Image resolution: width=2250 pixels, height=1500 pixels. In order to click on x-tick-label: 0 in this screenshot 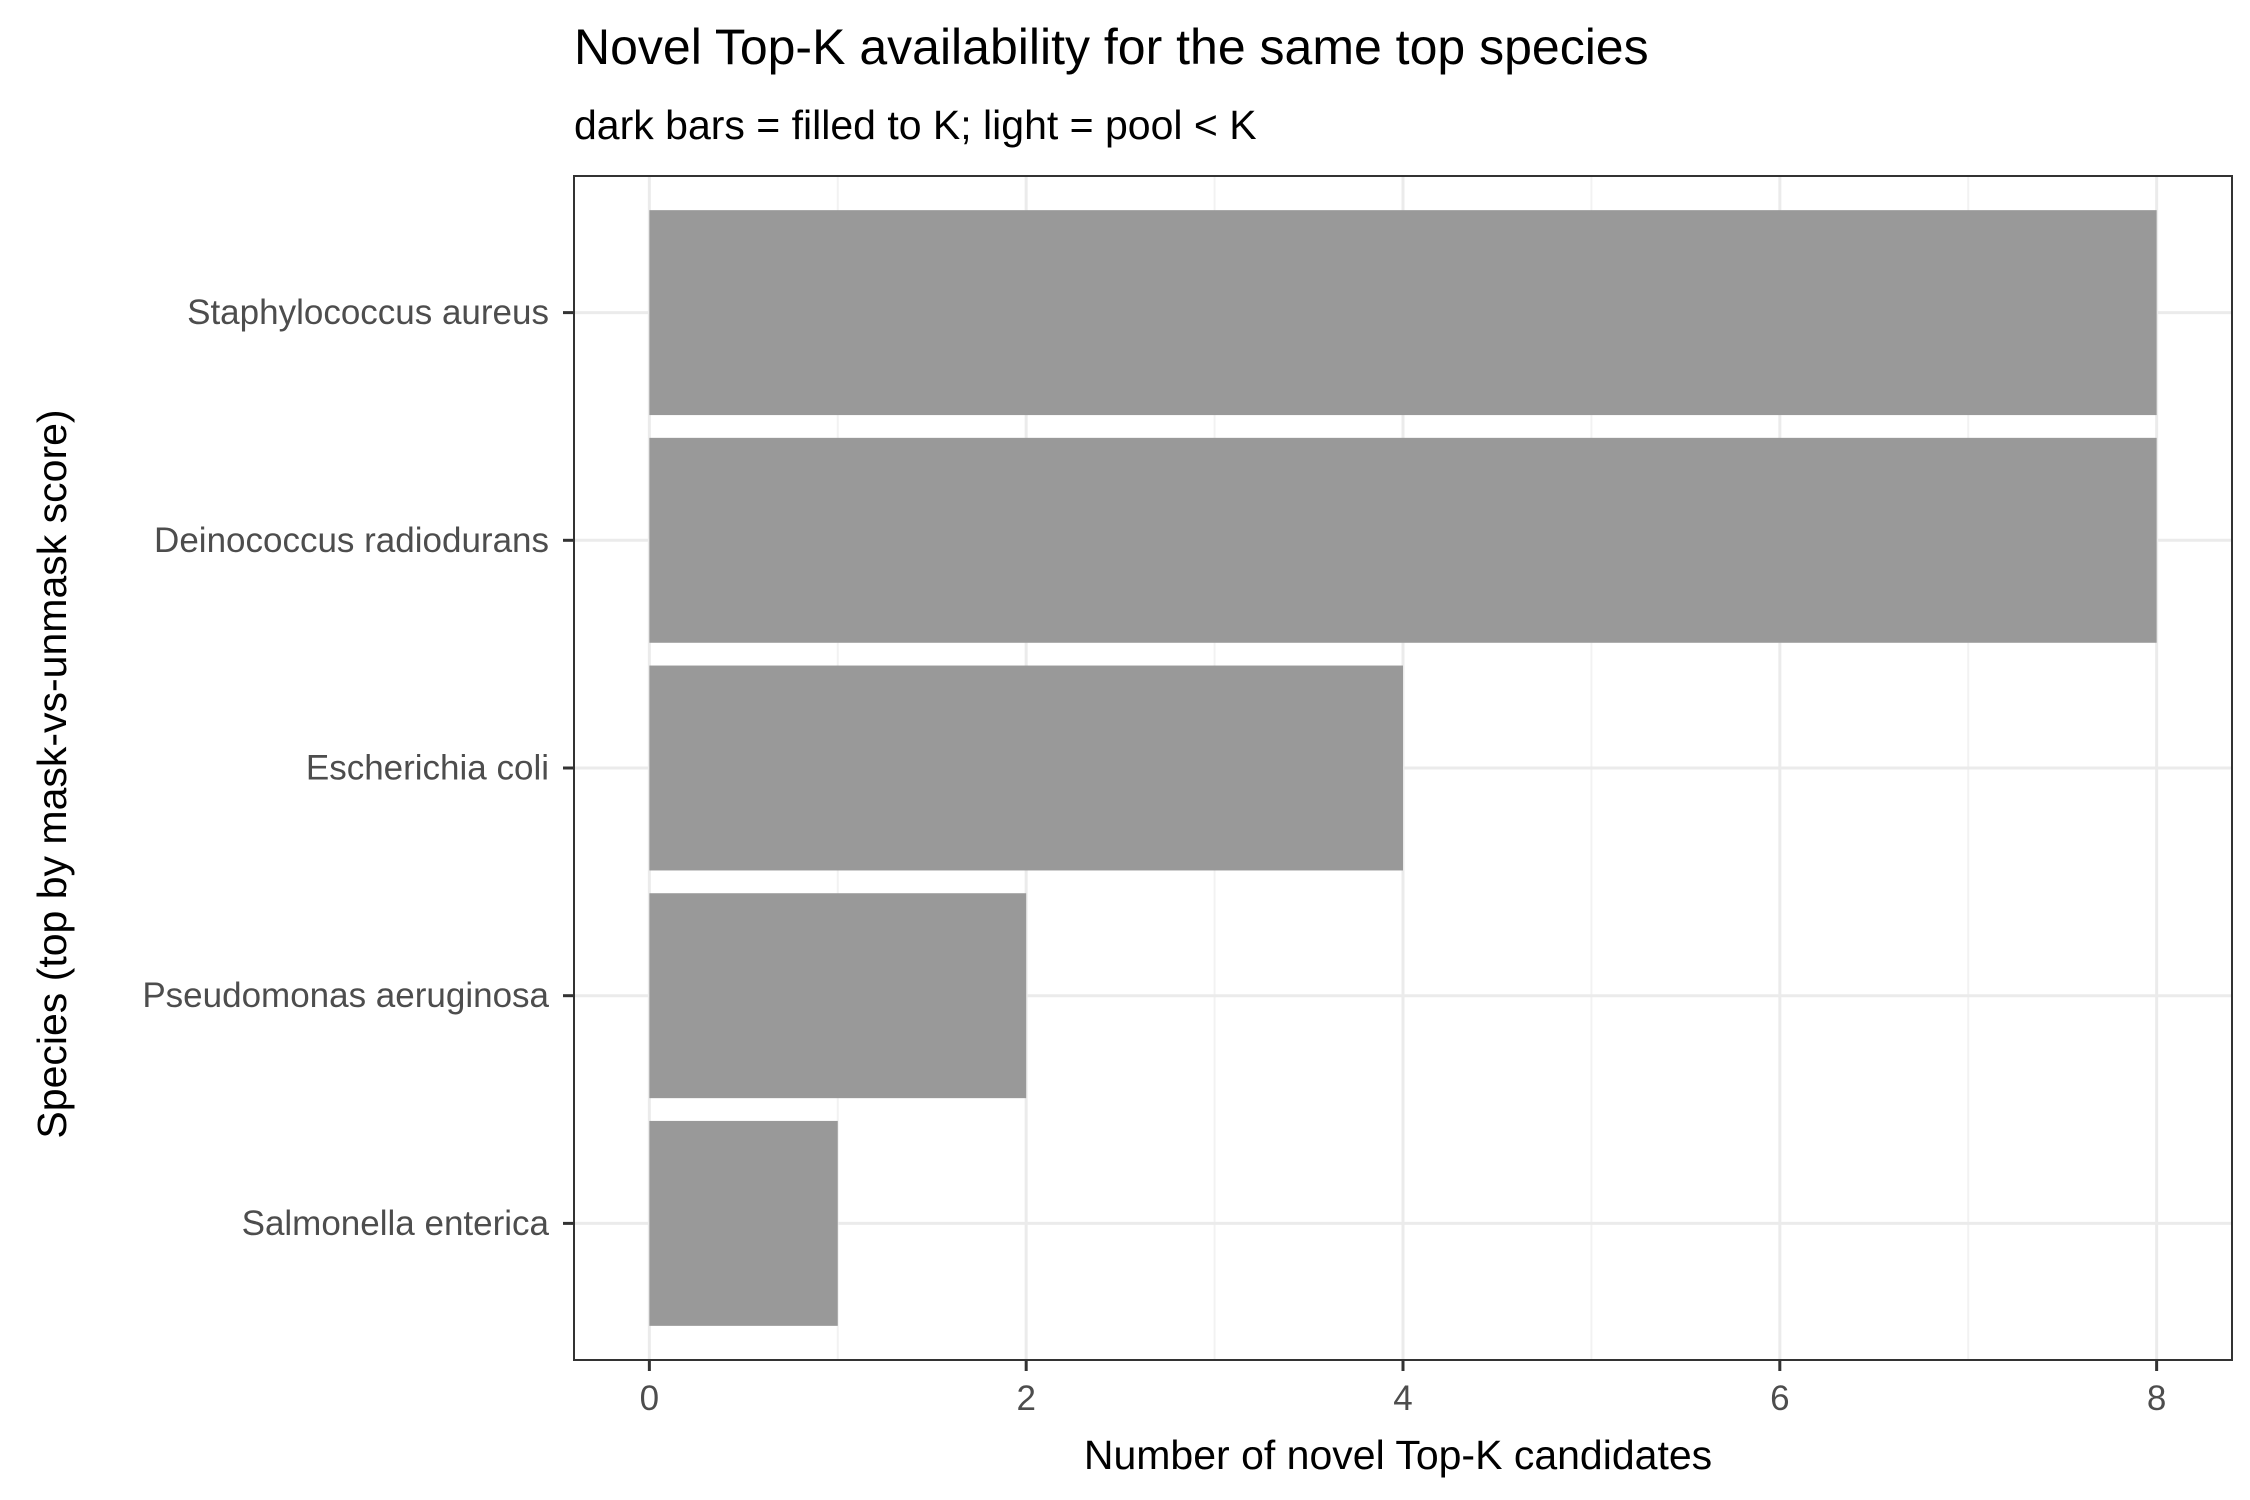, I will do `click(649, 1398)`.